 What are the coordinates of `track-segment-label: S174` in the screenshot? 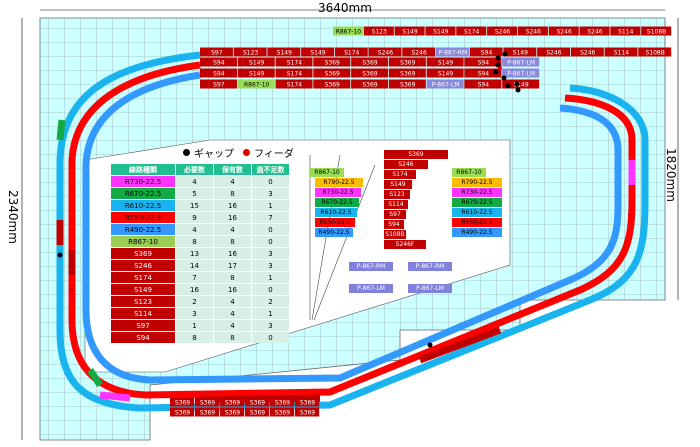 It's located at (294, 85).